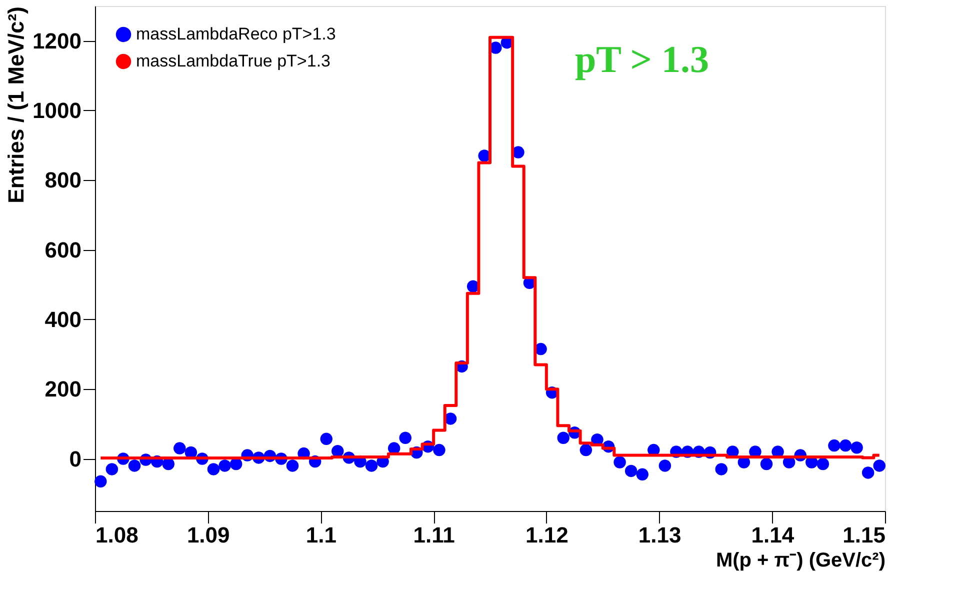 This screenshot has width=979, height=592. Describe the element at coordinates (63, 319) in the screenshot. I see `y-tick-label: 400` at that location.